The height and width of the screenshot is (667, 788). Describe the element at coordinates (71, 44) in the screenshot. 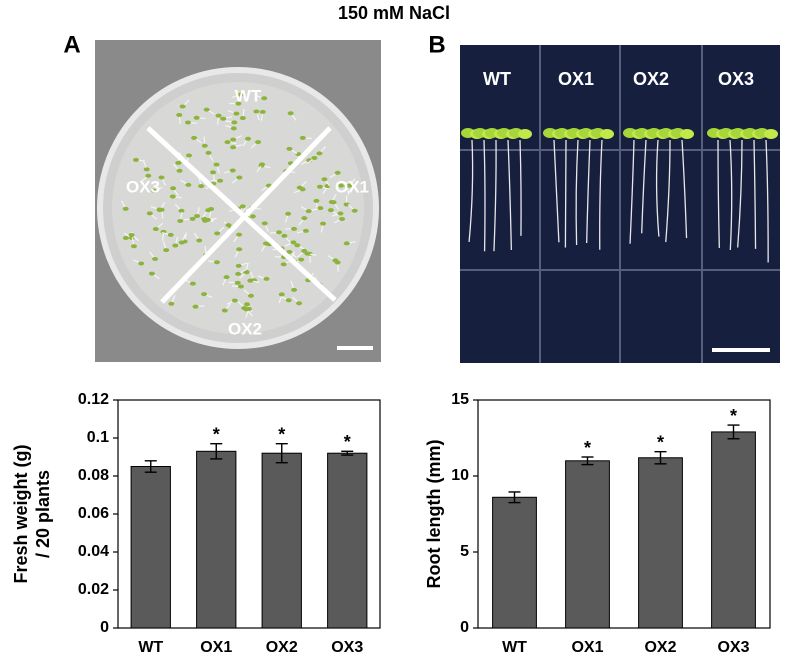

I see `panel-label: A` at that location.